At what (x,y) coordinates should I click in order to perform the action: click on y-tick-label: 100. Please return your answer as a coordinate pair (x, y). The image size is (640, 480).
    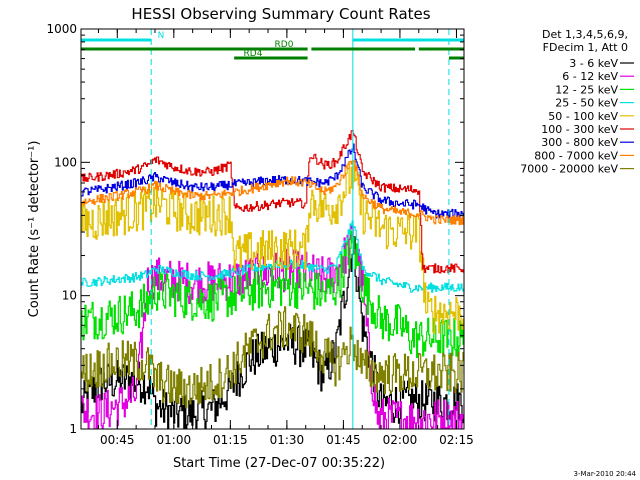
    Looking at the image, I should click on (65, 162).